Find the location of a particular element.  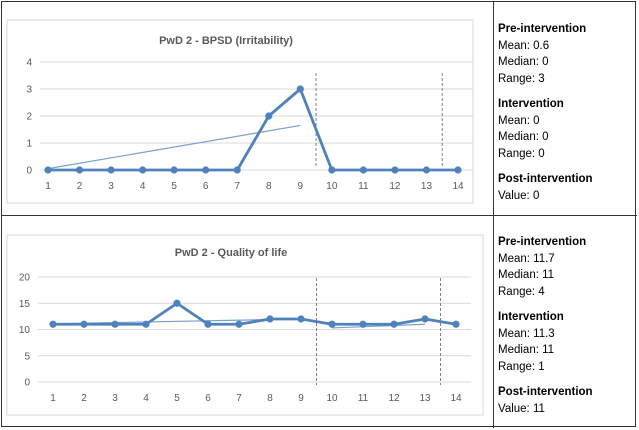

column-divider is located at coordinates (493, 214).